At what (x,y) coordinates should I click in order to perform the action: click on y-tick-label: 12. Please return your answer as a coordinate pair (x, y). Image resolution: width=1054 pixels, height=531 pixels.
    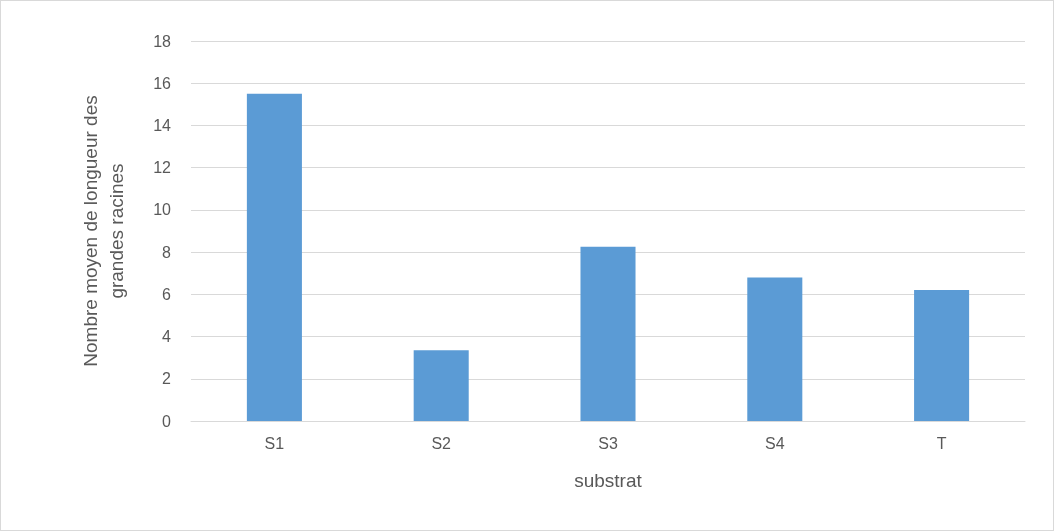
    Looking at the image, I should click on (162, 168).